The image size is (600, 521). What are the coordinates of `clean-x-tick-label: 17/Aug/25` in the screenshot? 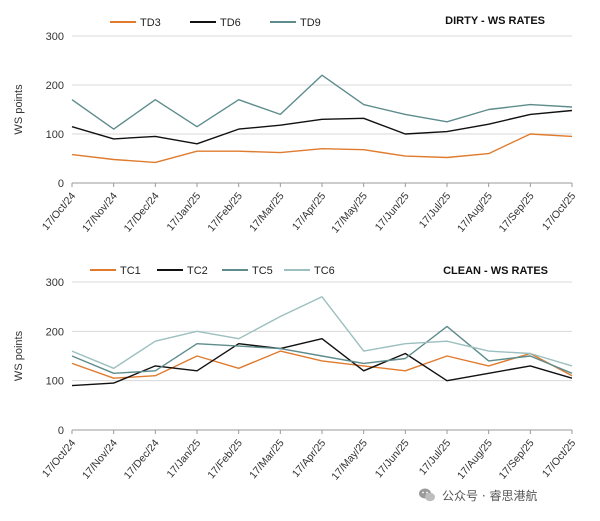 It's located at (475, 459).